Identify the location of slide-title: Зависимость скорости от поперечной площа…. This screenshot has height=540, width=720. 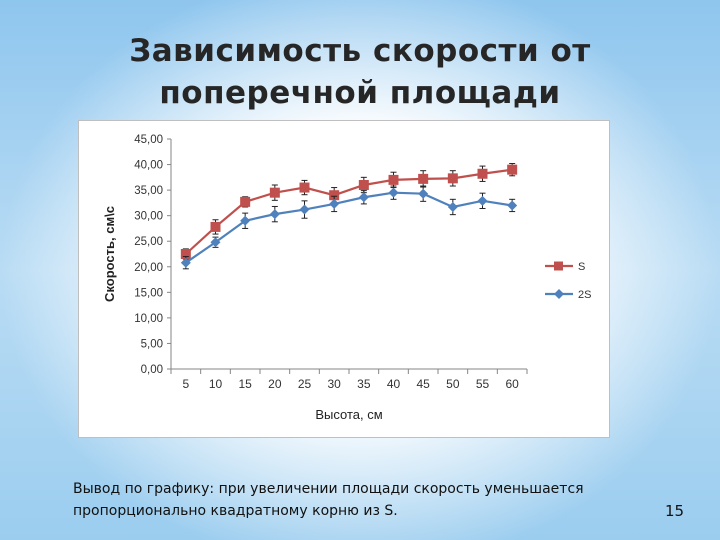
(360, 72).